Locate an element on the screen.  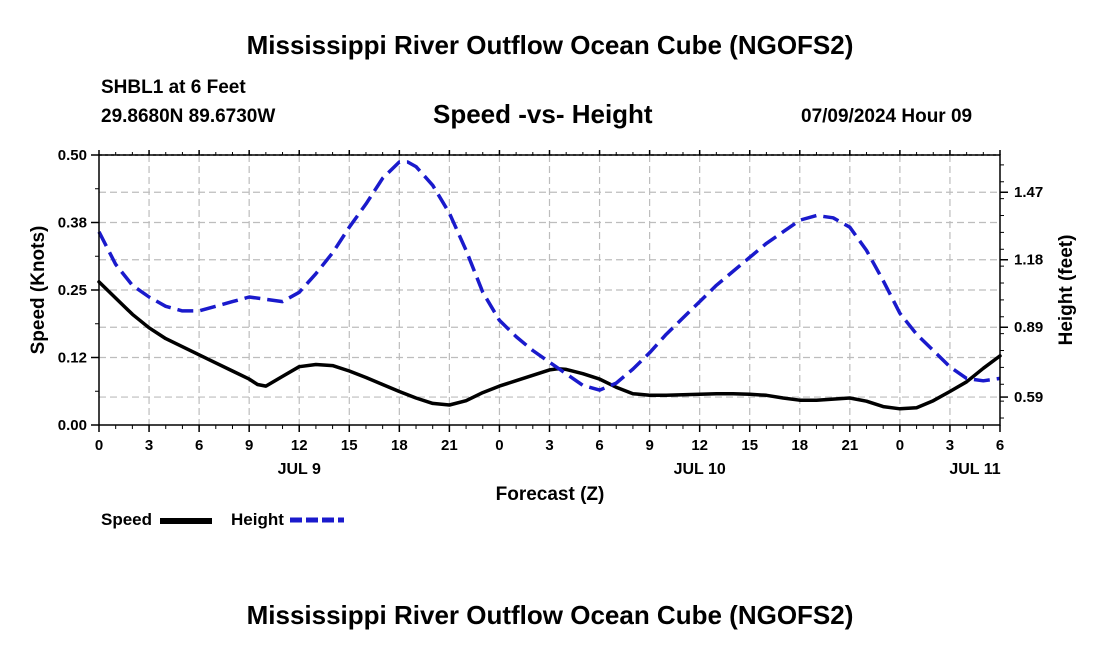
legend-height-swatch is located at coordinates (317, 520).